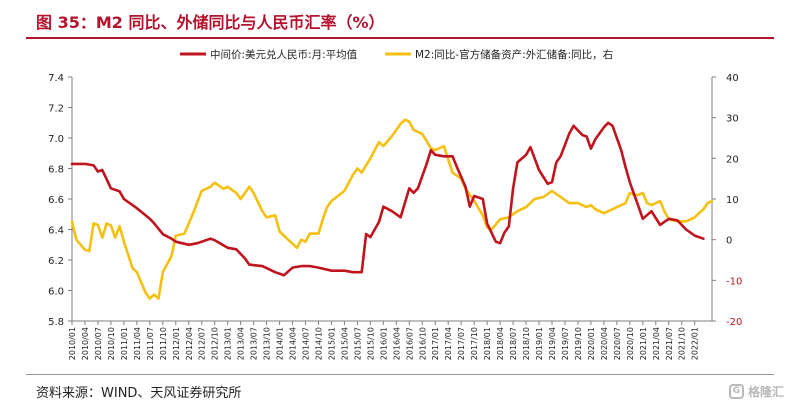 Image resolution: width=794 pixels, height=411 pixels. Describe the element at coordinates (56, 170) in the screenshot. I see `left-tick-label: 6.8` at that location.